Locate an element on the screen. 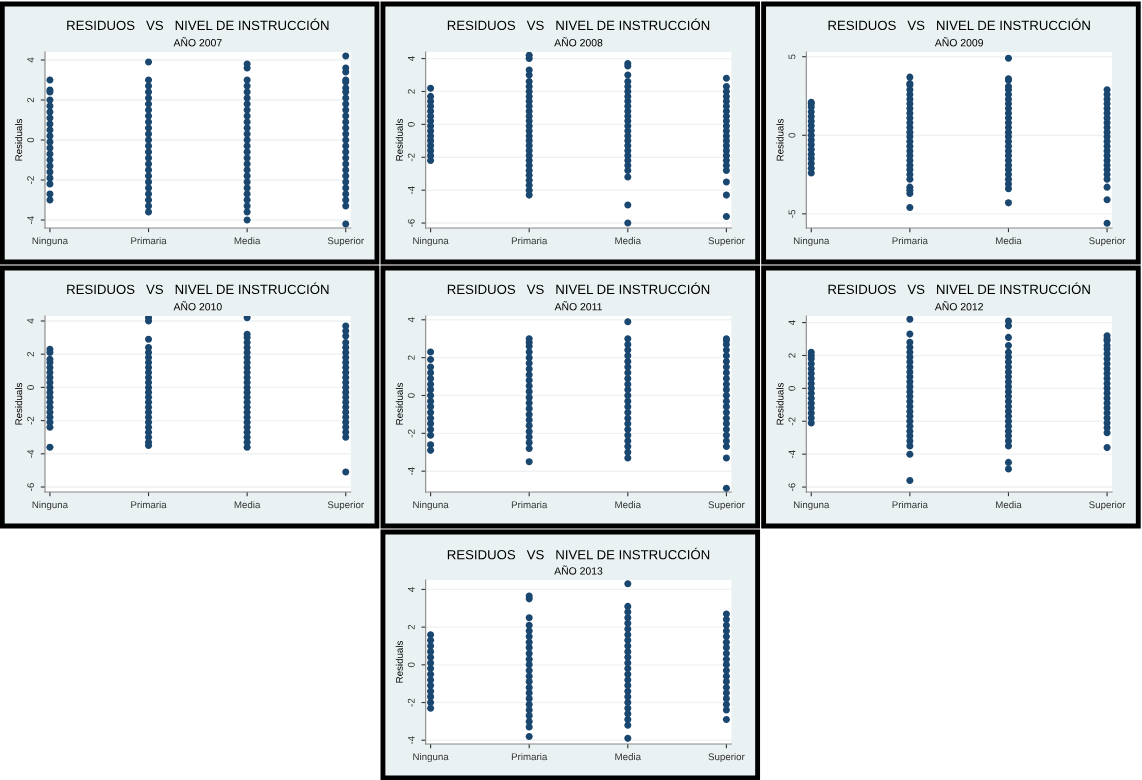 The width and height of the screenshot is (1142, 780). chart-subtitle: AÑO 2013 is located at coordinates (578, 570).